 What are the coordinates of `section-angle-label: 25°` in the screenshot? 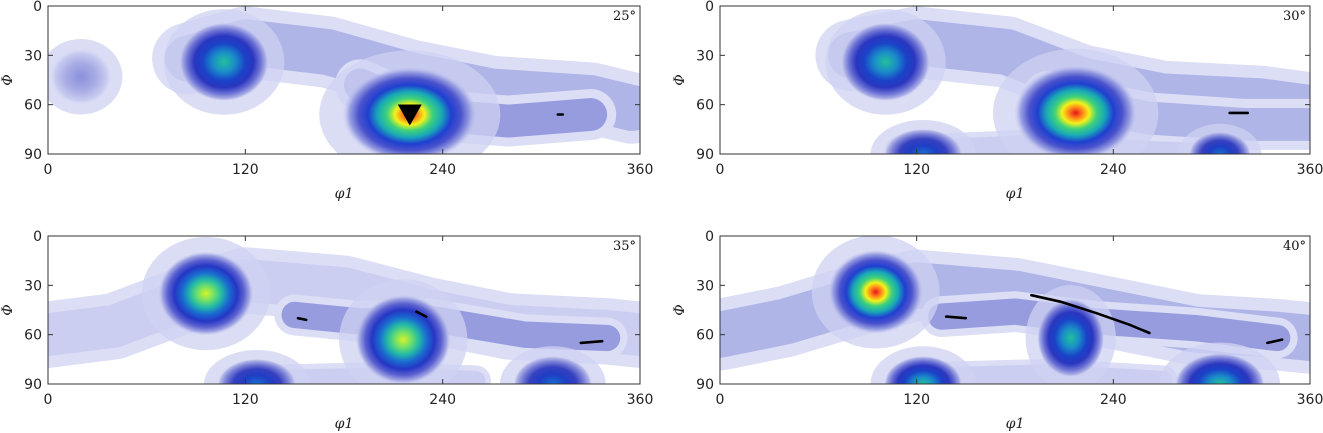 It's located at (624, 16).